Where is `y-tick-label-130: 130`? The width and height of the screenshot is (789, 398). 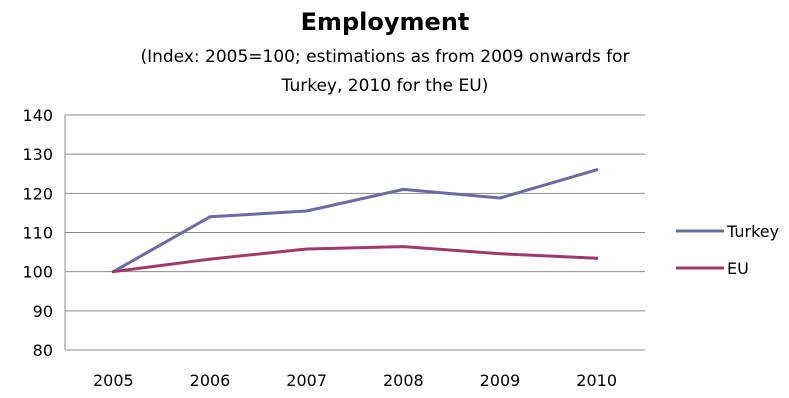
y-tick-label-130: 130 is located at coordinates (37, 154).